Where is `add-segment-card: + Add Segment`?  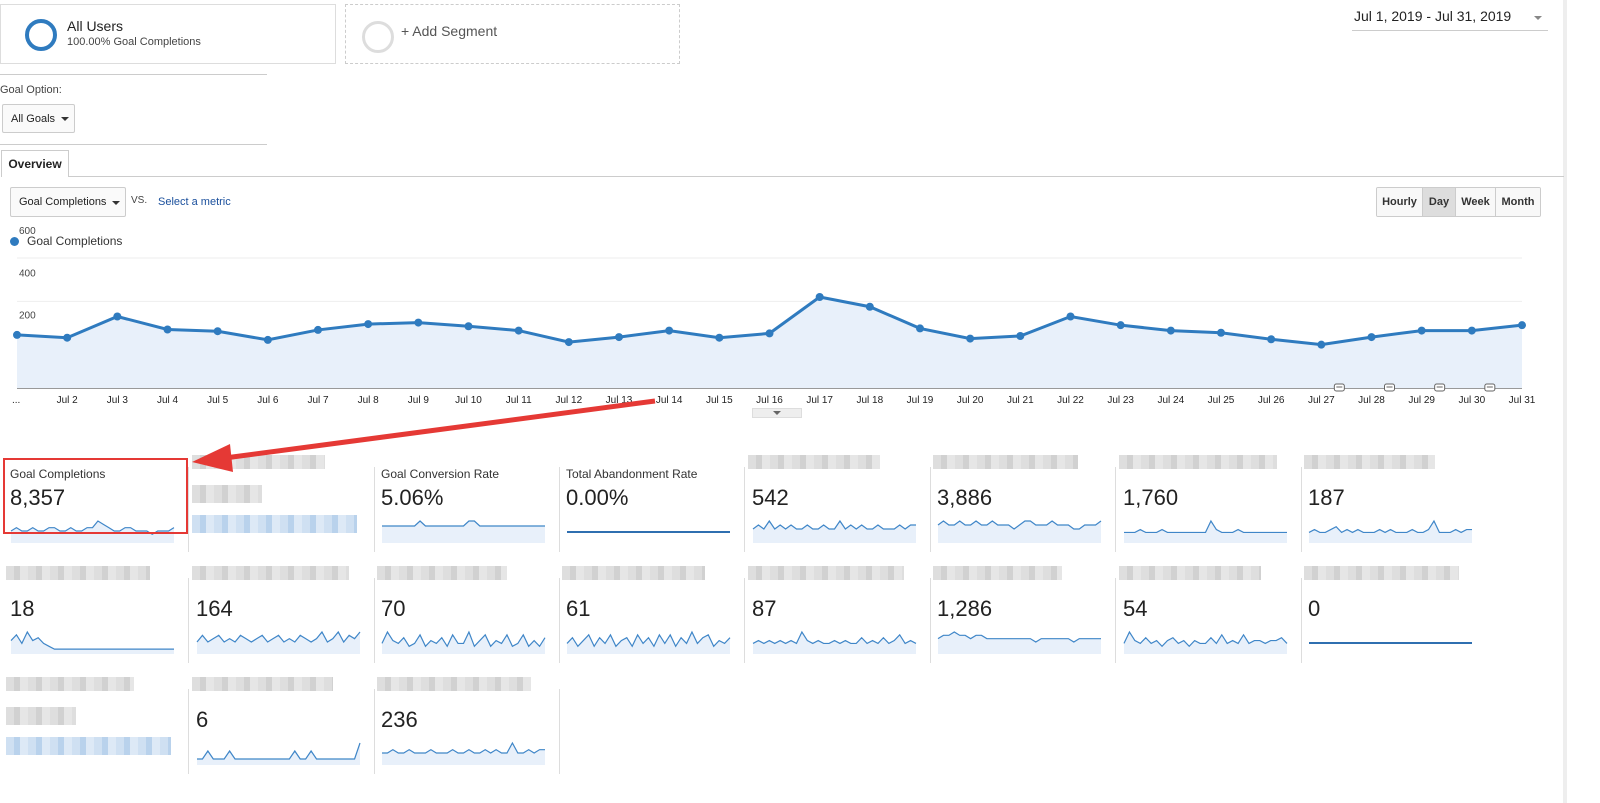
add-segment-card: + Add Segment is located at coordinates (512, 34).